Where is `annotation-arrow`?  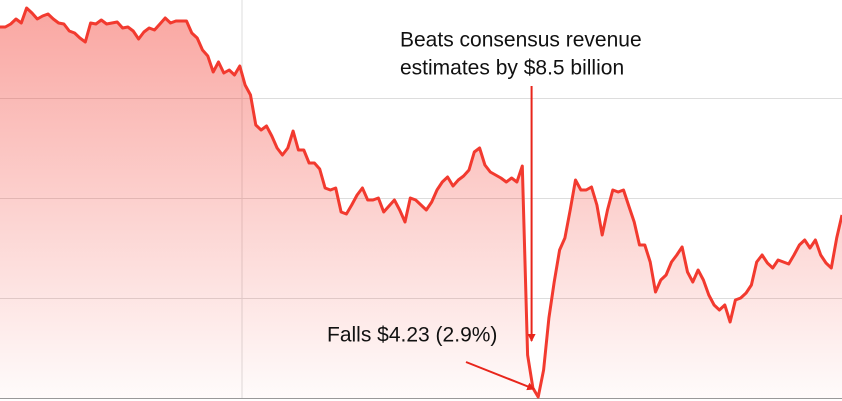
annotation-arrow is located at coordinates (500, 376).